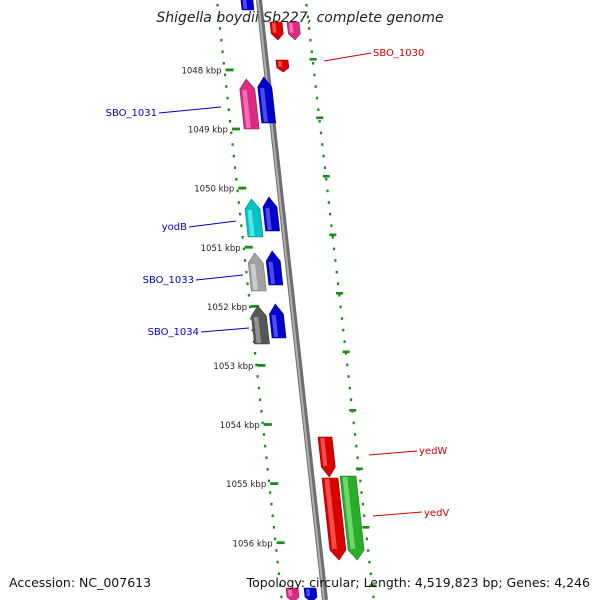 This screenshot has width=600, height=600. I want to click on topology-text: Topology: circular, so click(301, 582).